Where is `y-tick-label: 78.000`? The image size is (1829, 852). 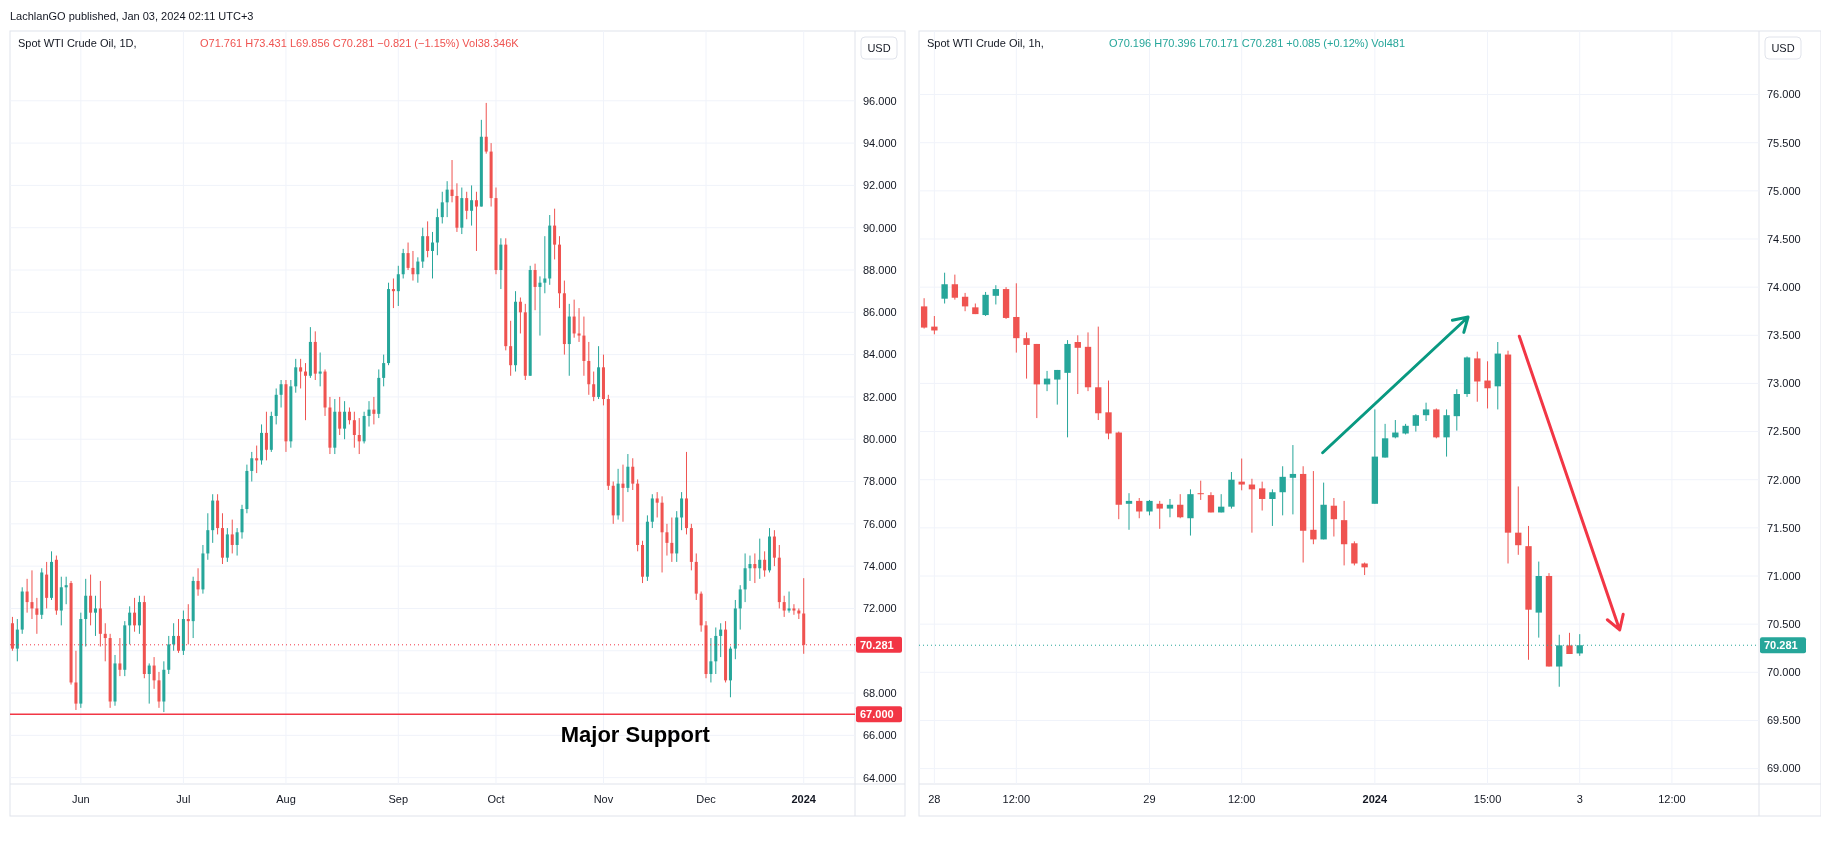 y-tick-label: 78.000 is located at coordinates (880, 481).